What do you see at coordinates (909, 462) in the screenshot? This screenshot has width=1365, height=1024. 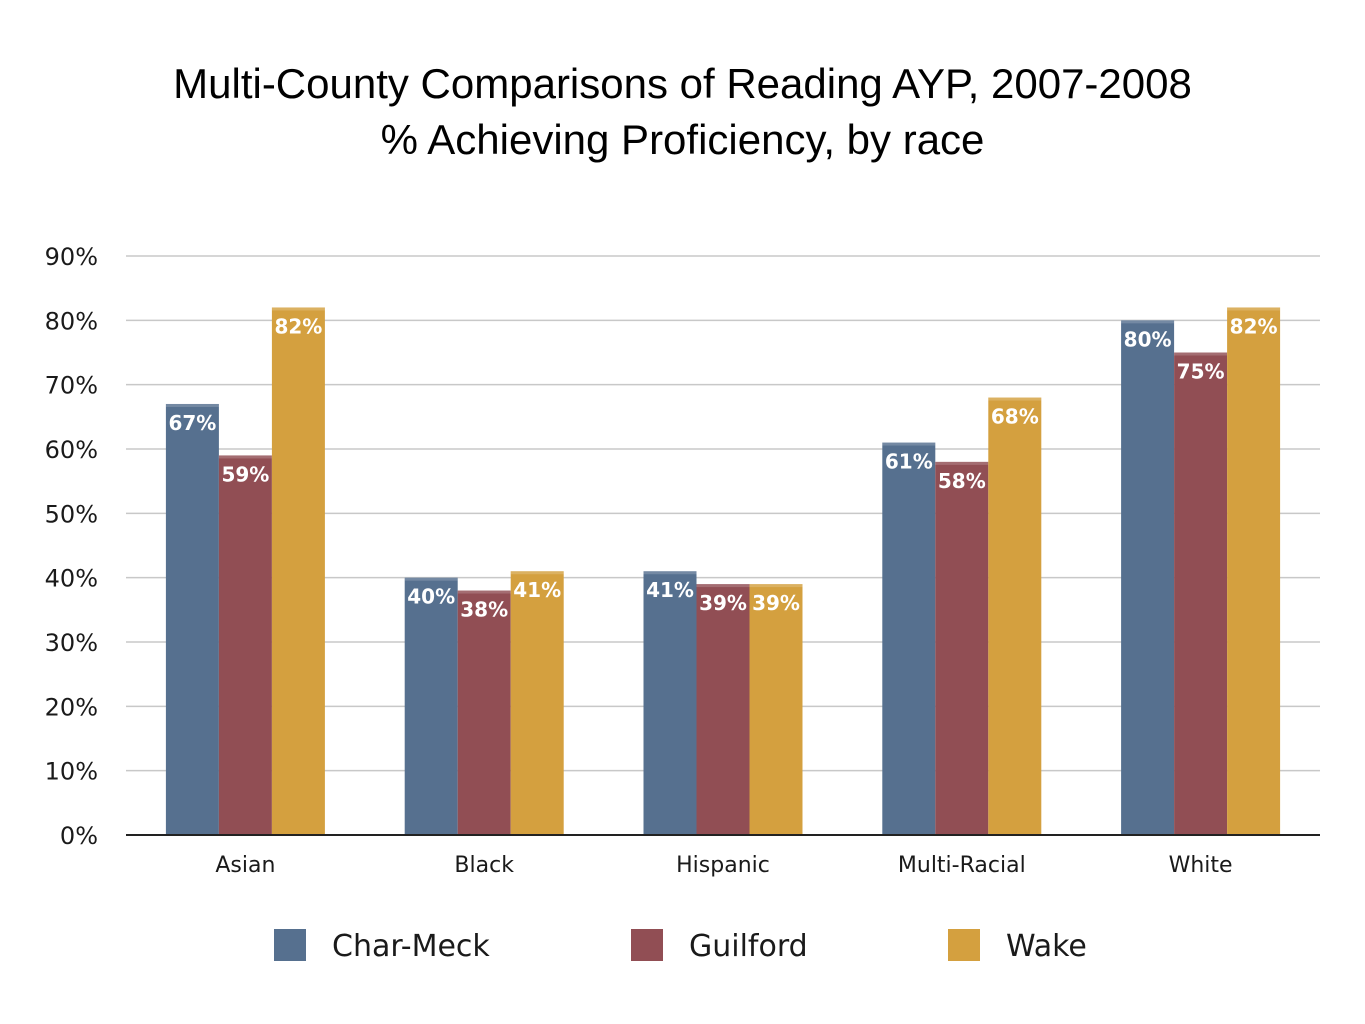 I see `data-label: 61%` at bounding box center [909, 462].